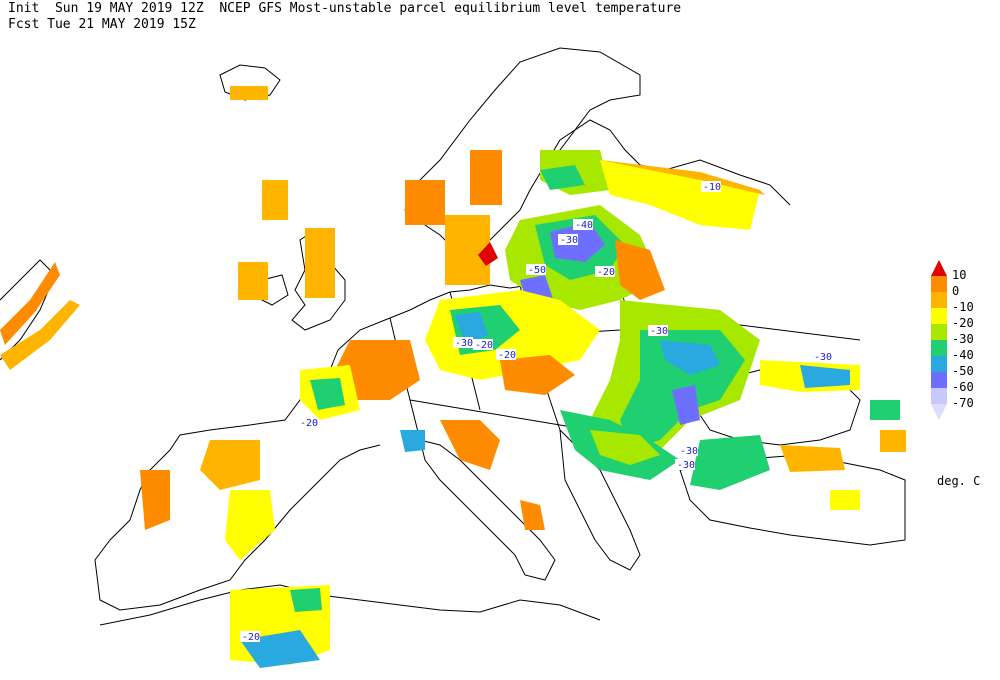 The image size is (1000, 680). I want to click on legend-label: -70, so click(963, 403).